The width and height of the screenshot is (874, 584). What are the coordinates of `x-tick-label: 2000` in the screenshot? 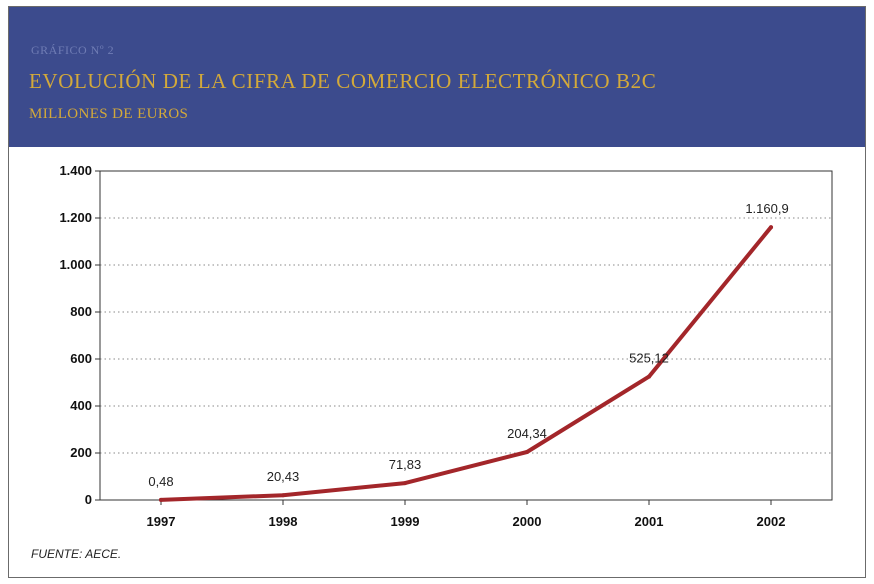 It's located at (527, 521).